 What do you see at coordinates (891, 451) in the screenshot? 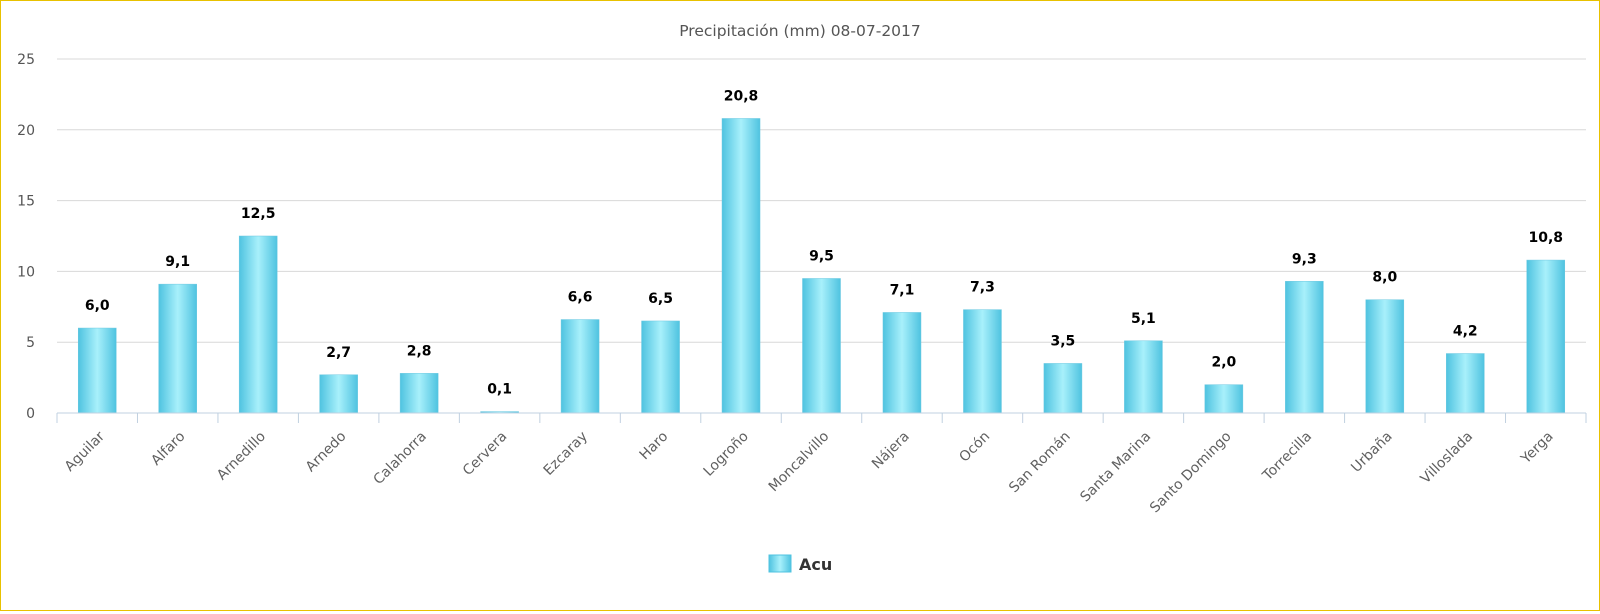
I see `x-tick-label: Nájera` at bounding box center [891, 451].